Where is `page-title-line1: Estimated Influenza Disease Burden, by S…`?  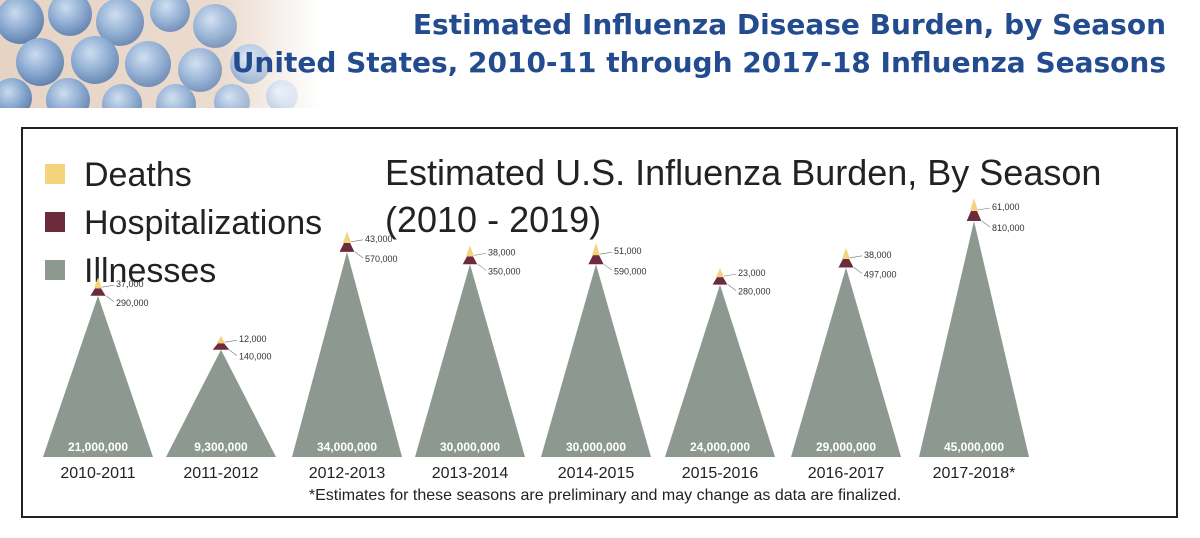
page-title-line1: Estimated Influenza Disease Burden, by S… is located at coordinates (789, 24).